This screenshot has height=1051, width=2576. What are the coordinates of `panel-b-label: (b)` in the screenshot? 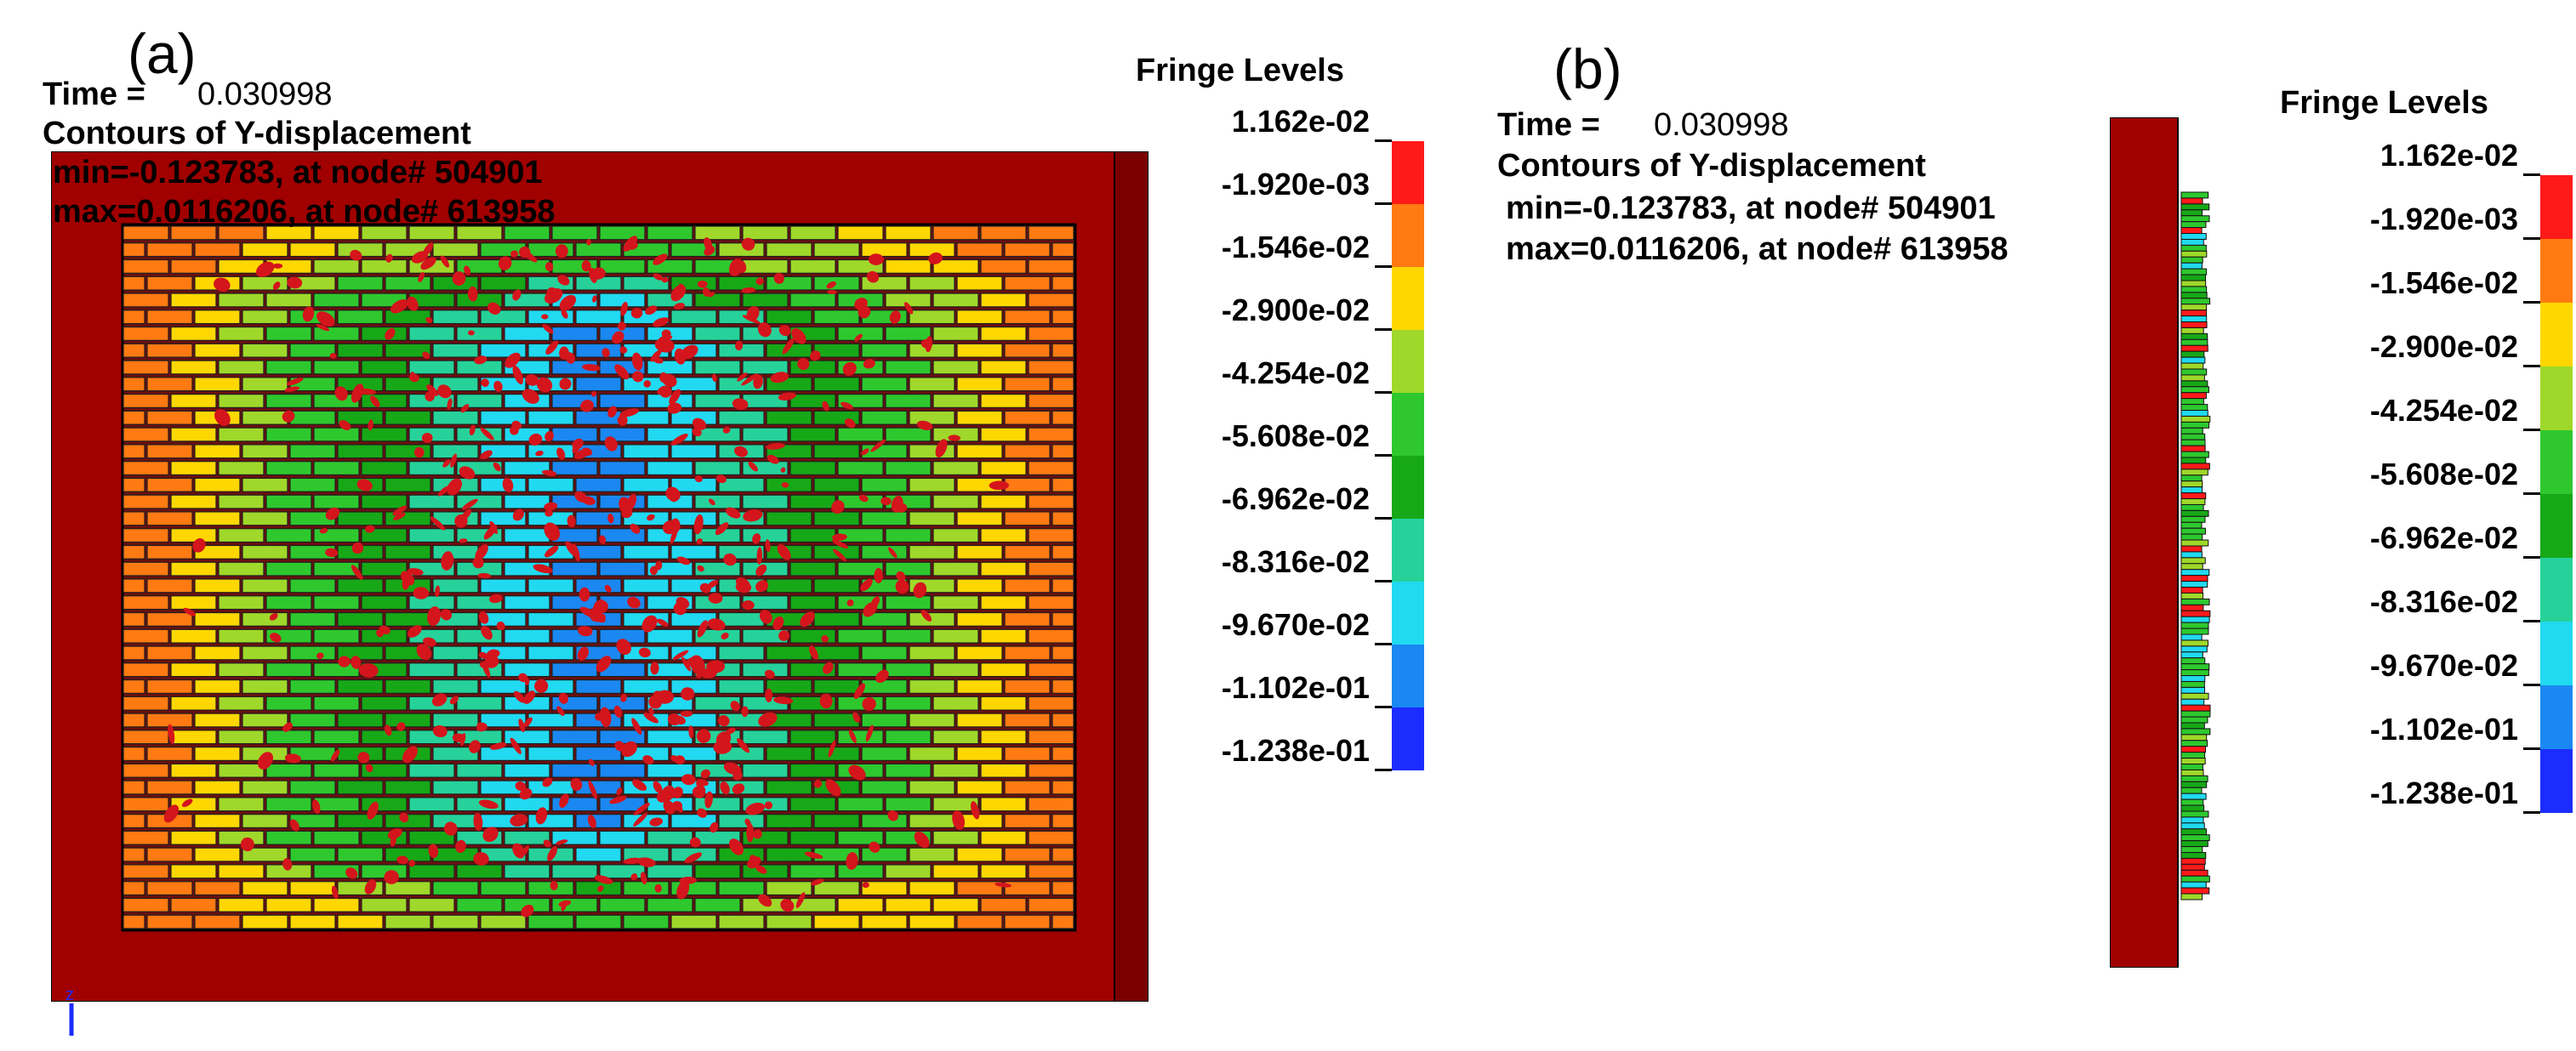 It's located at (1587, 68).